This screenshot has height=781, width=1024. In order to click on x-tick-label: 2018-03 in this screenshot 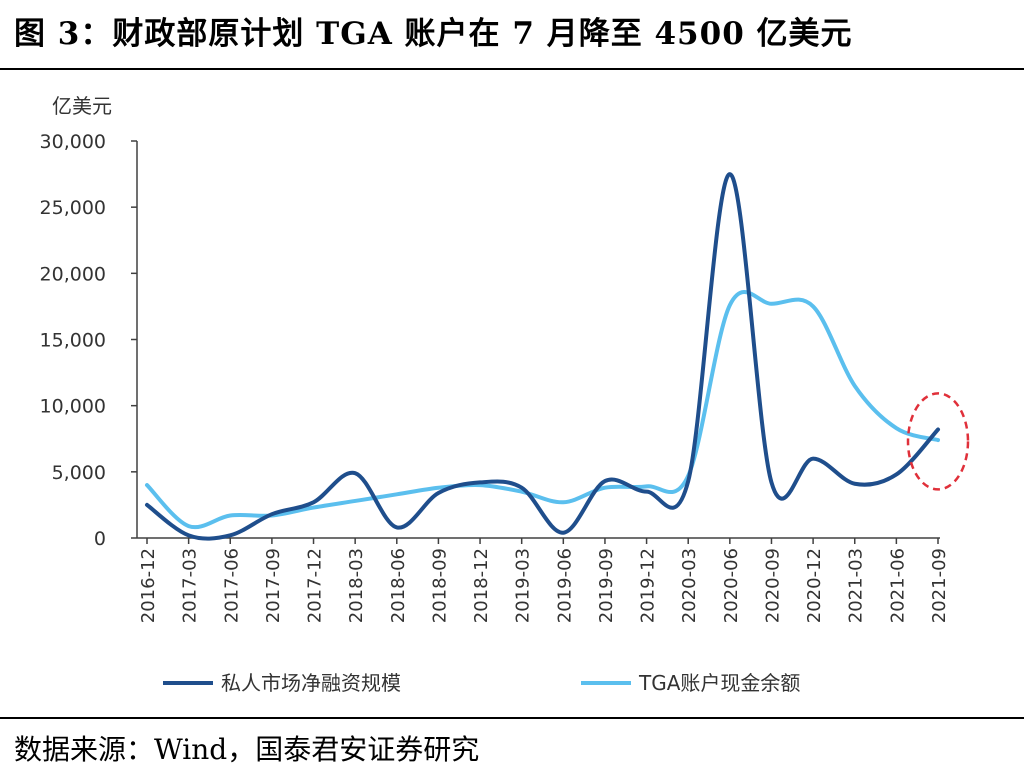, I will do `click(356, 585)`.